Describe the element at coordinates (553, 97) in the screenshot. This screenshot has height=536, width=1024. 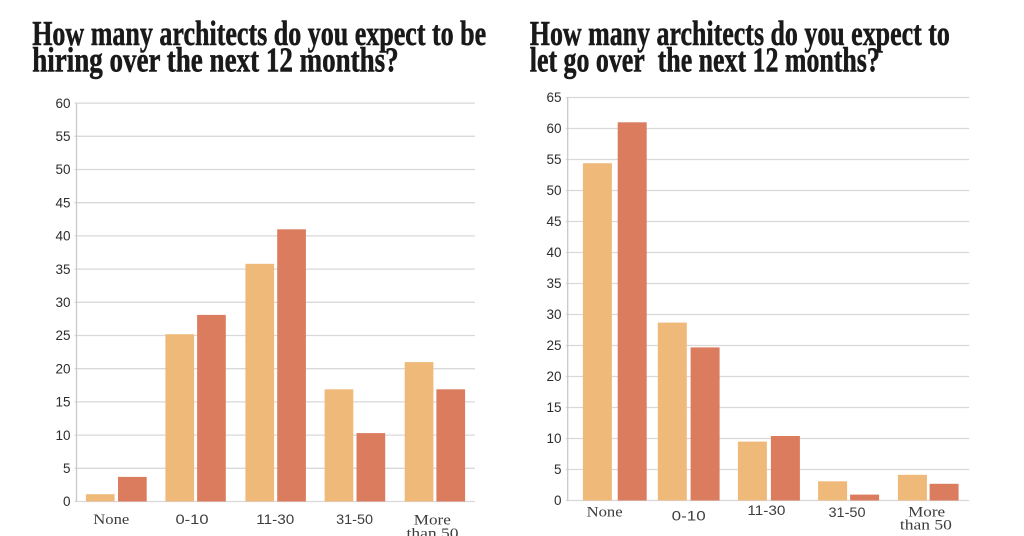
I see `svg-text: 65` at that location.